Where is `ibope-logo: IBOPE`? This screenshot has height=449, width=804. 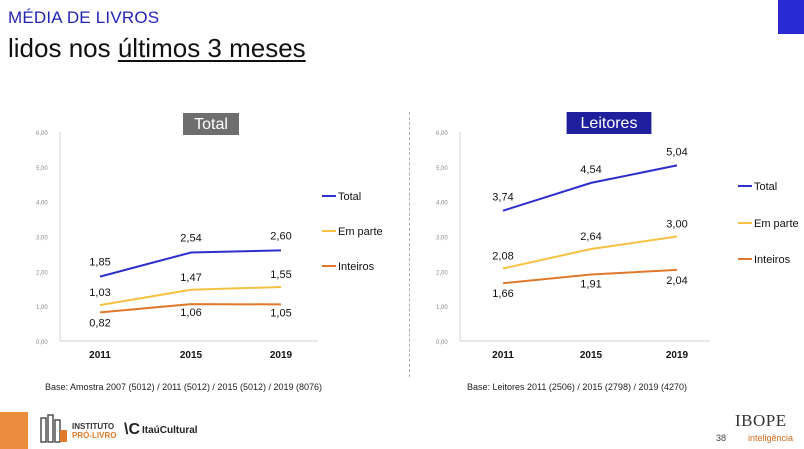
ibope-logo: IBOPE is located at coordinates (761, 420).